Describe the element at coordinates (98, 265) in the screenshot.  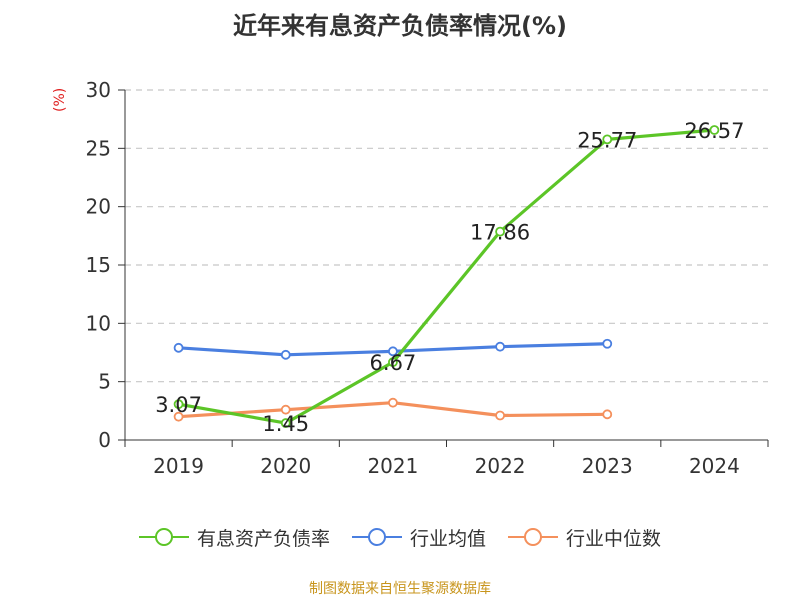
I see `y-tick-label: 15` at that location.